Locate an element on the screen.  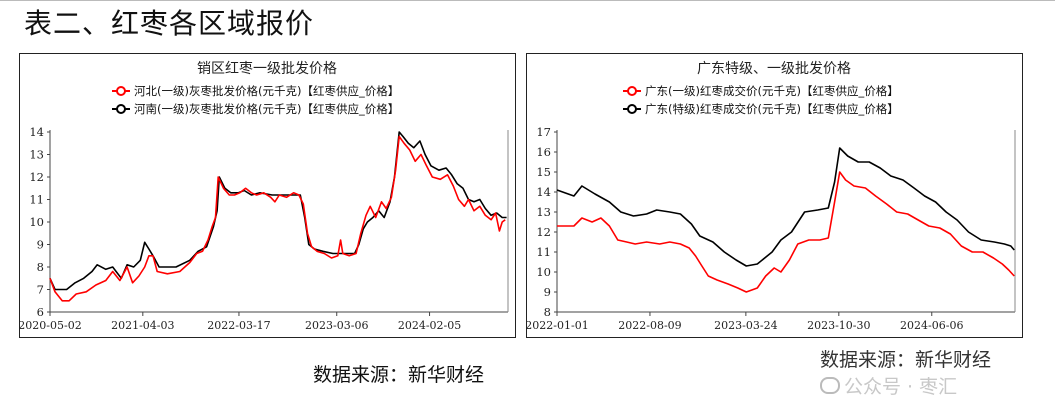
x-tick-label: 2021-04-03 is located at coordinates (142, 325).